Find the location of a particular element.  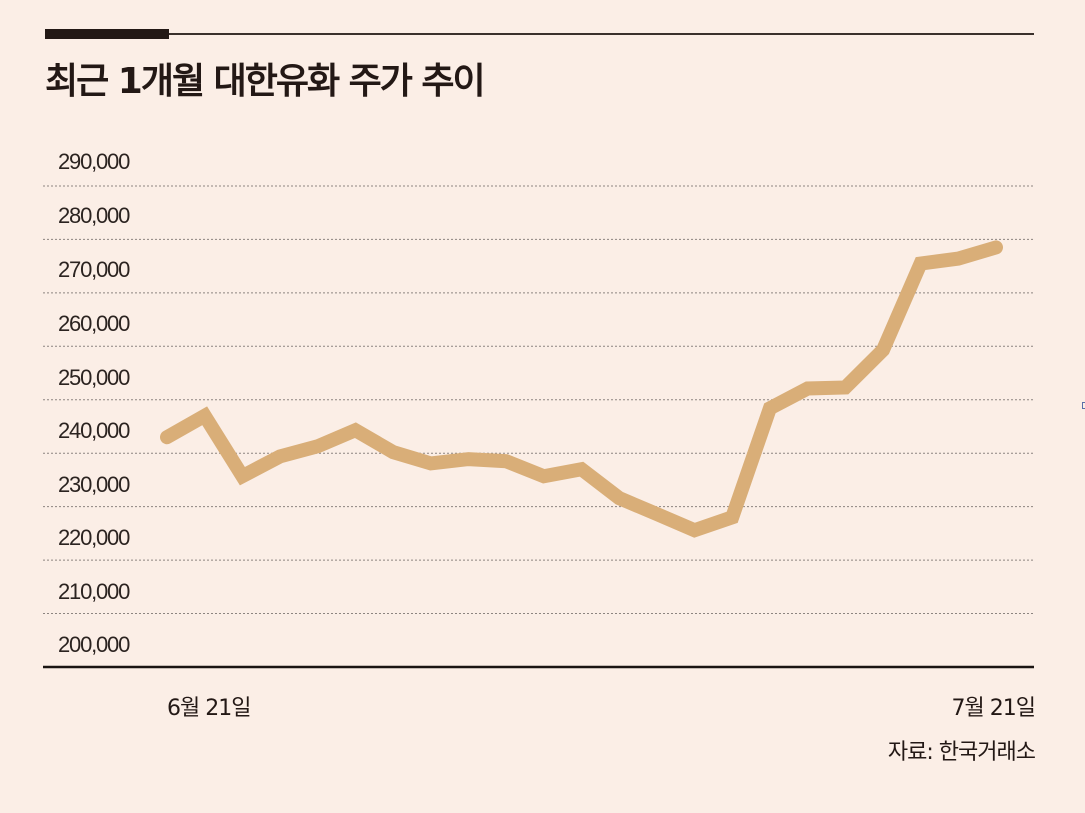

y-tick-label: 270,000 is located at coordinates (94, 269).